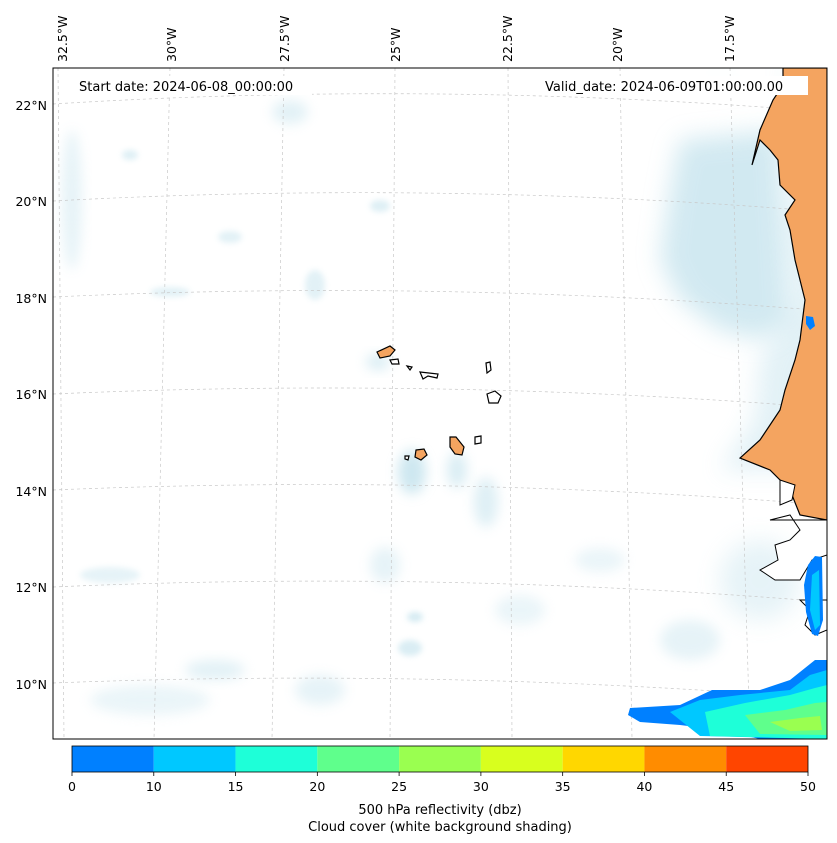  I want to click on refl-band-25-30-south, so click(796, 723).